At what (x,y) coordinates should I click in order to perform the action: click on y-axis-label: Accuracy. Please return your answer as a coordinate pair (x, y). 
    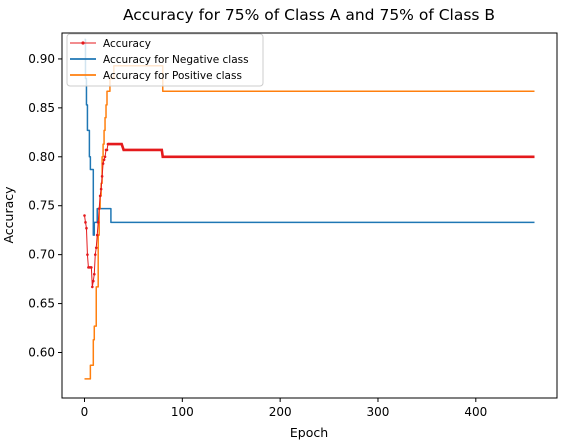
    Looking at the image, I should click on (8, 215).